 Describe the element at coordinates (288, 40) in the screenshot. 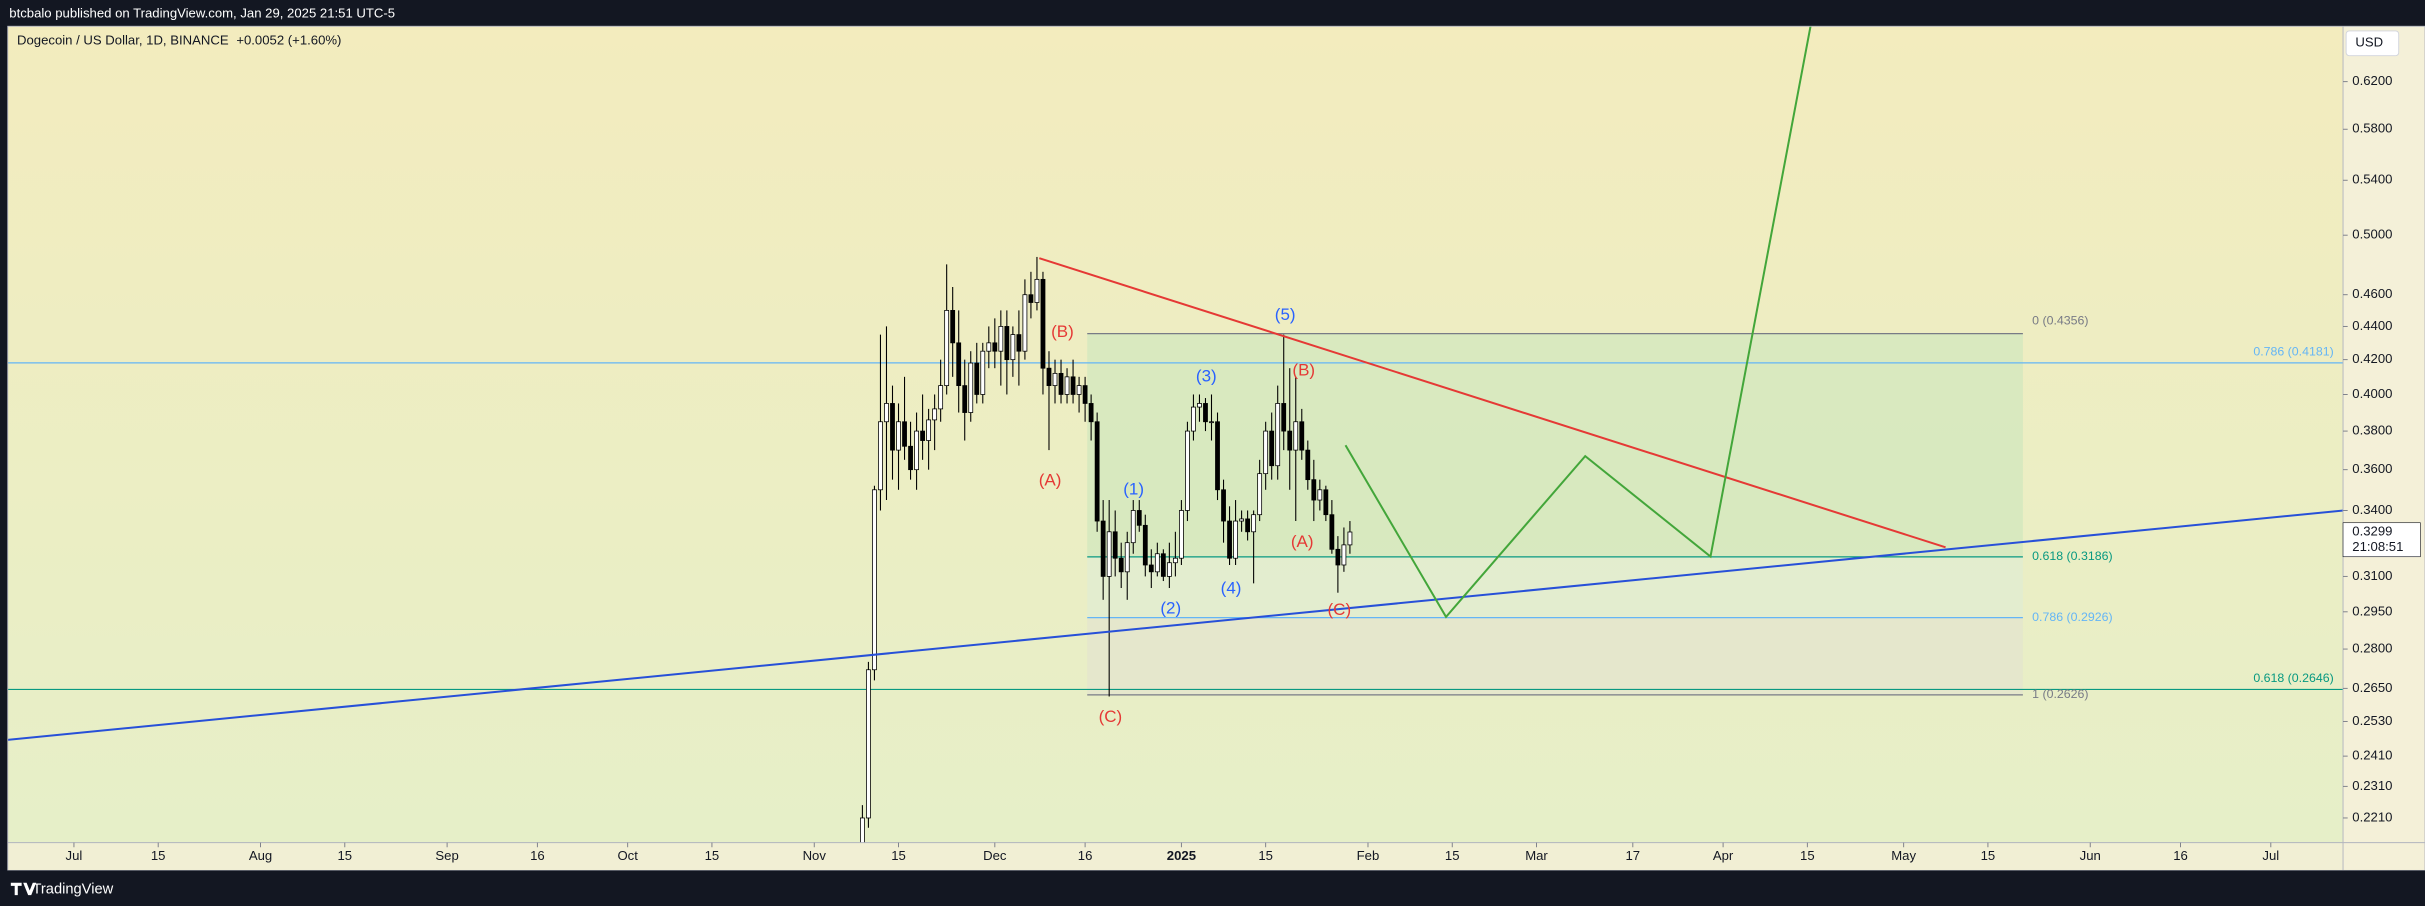

I see `change: +0.0052 (+1.60%)` at that location.